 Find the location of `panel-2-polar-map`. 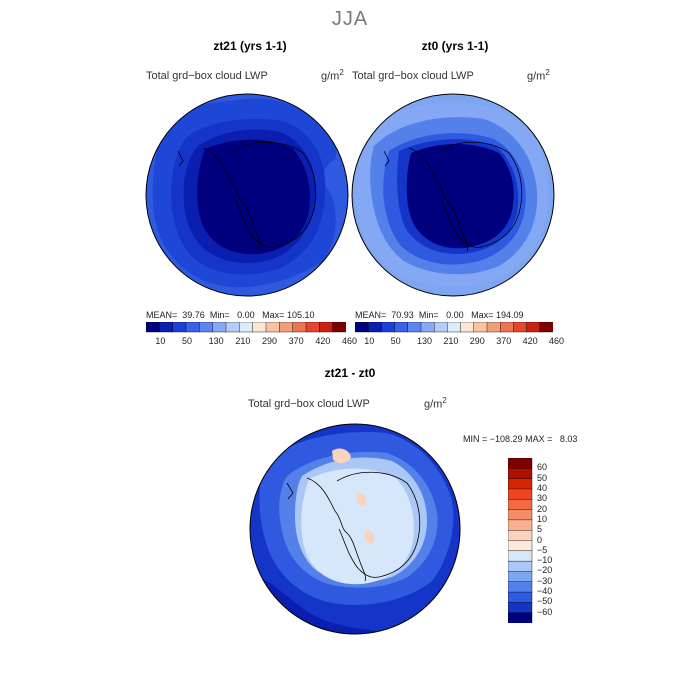

panel-2-polar-map is located at coordinates (453, 195).